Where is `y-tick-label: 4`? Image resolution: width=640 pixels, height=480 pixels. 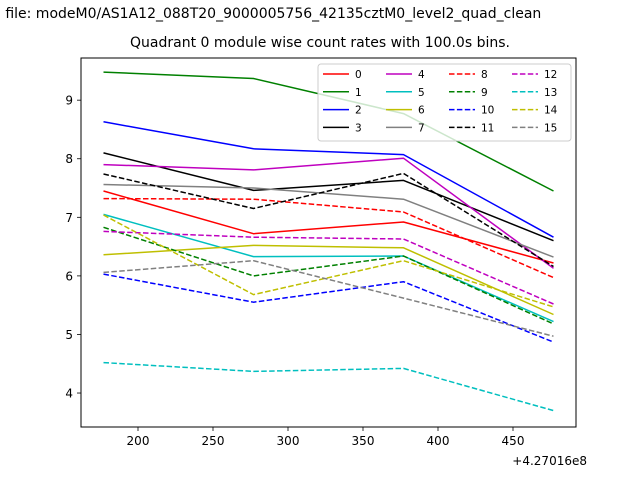 y-tick-label: 4 is located at coordinates (69, 394).